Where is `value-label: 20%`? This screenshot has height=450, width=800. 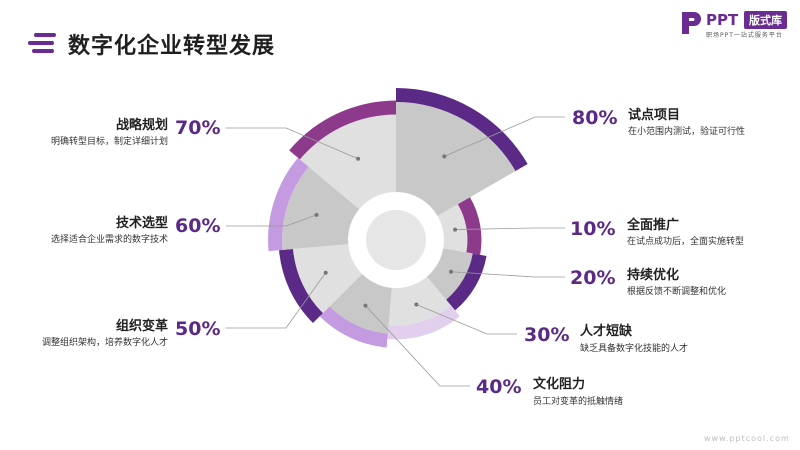 value-label: 20% is located at coordinates (593, 278).